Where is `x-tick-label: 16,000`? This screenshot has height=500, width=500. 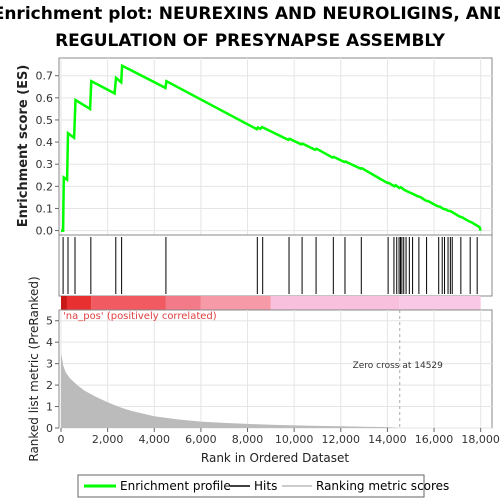 x-tick-label: 16,000 is located at coordinates (434, 439).